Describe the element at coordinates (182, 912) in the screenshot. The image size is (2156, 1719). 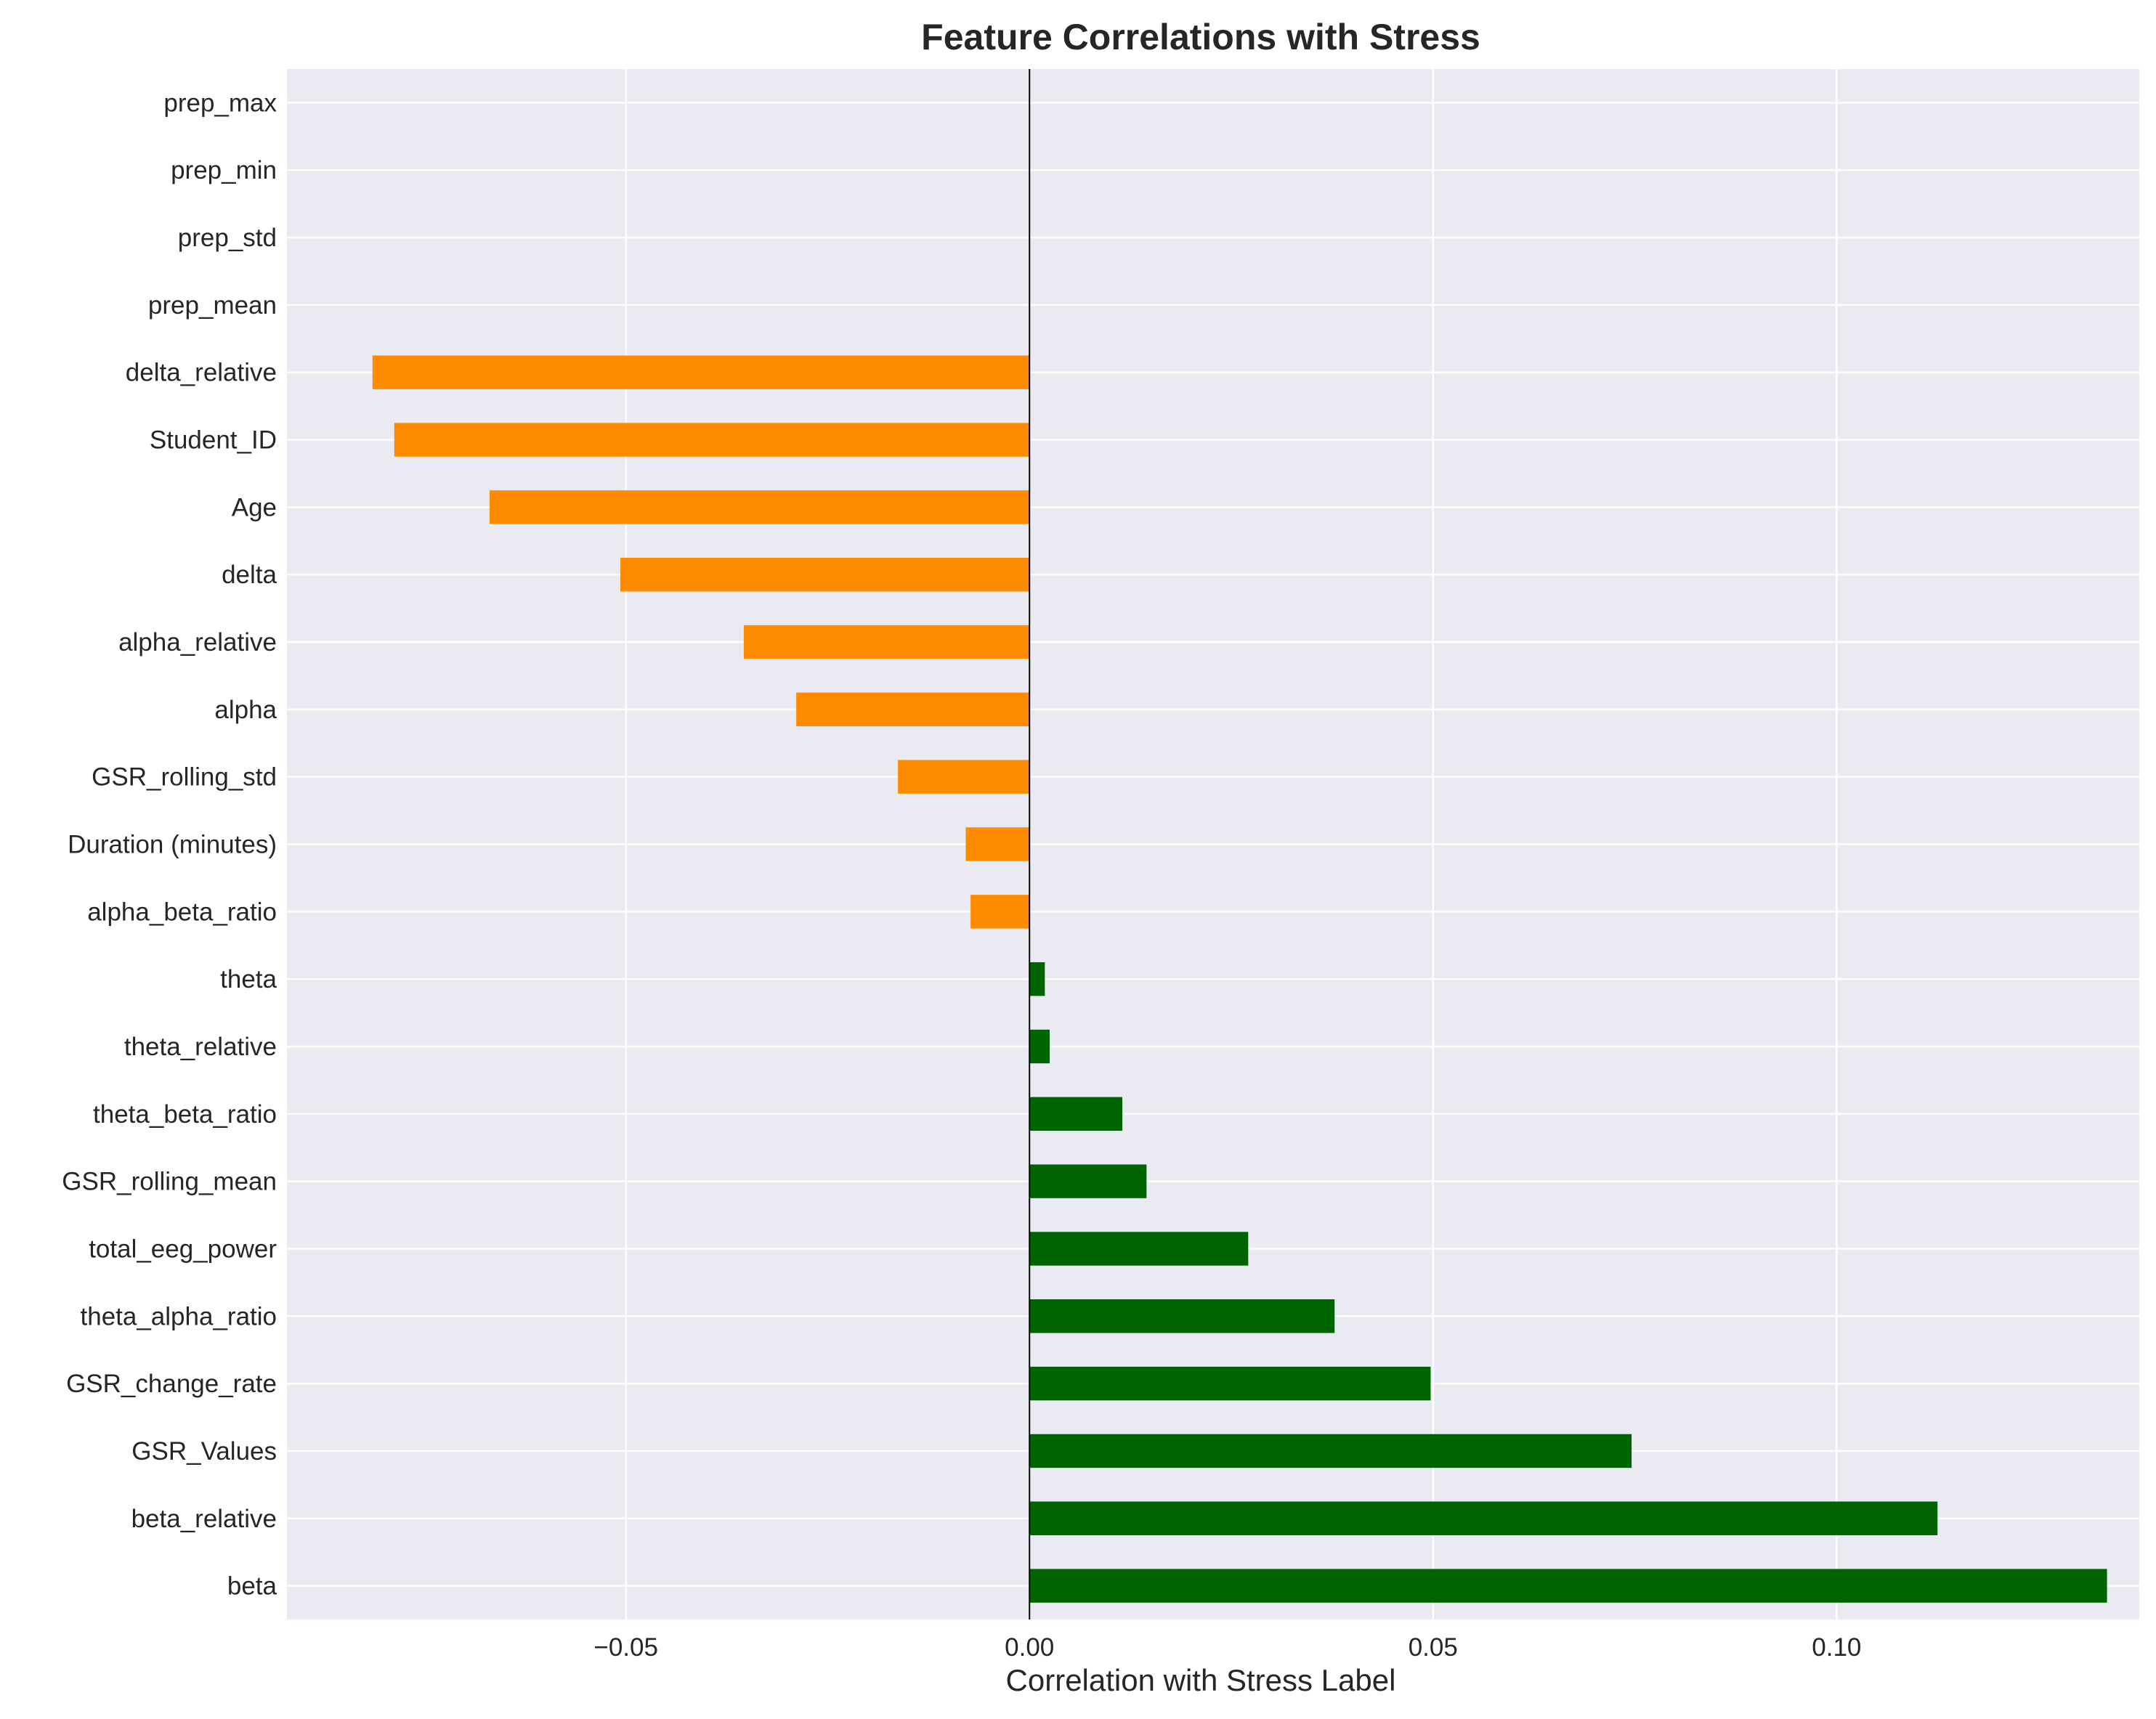
I see `y-tick-label: alpha_beta_ratio` at that location.